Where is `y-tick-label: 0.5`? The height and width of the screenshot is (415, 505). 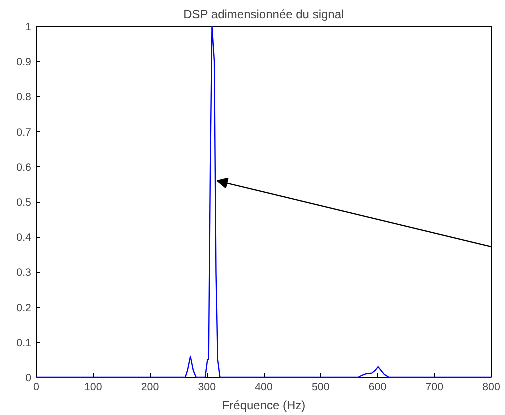
y-tick-label: 0.5 is located at coordinates (24, 203).